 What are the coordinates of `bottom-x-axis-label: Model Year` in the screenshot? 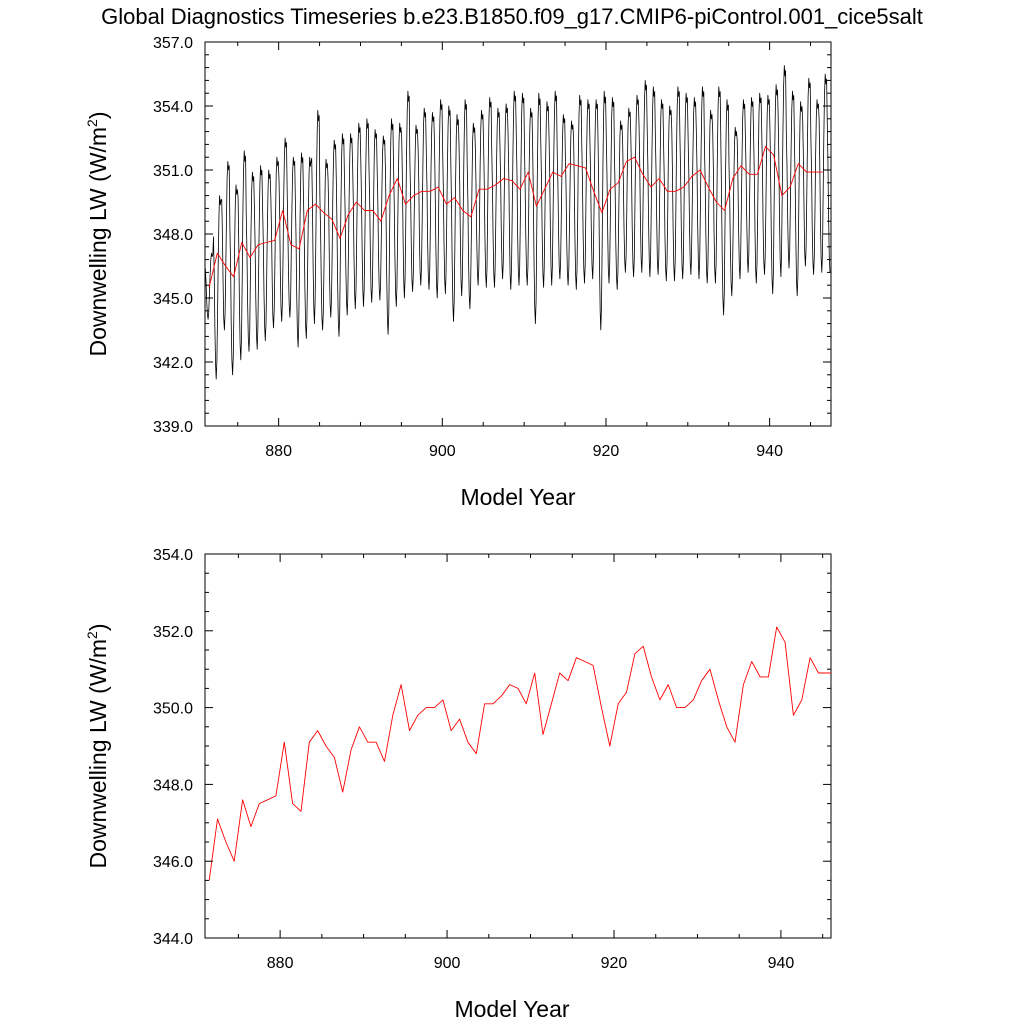 It's located at (511, 1009).